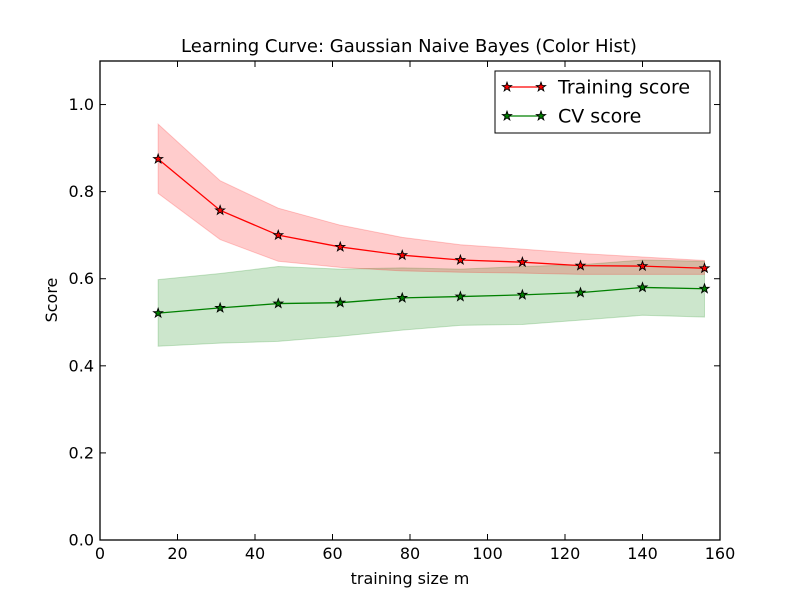 Image resolution: width=800 pixels, height=600 pixels. Describe the element at coordinates (81, 540) in the screenshot. I see `y-tick-label: 0.0` at that location.